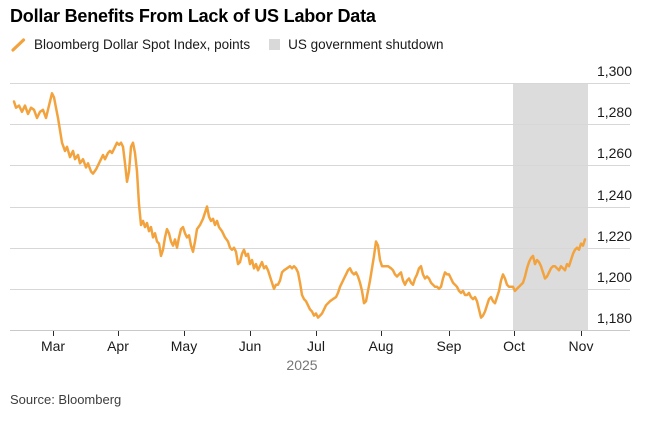 Image resolution: width=650 pixels, height=423 pixels. What do you see at coordinates (614, 276) in the screenshot?
I see `y-tick-label: 1,200` at bounding box center [614, 276].